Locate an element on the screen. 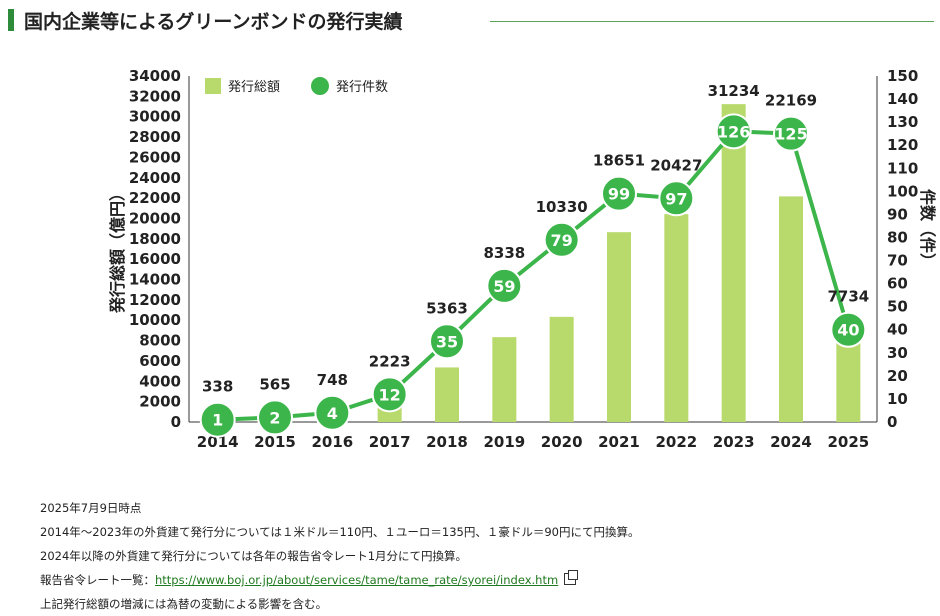 The width and height of the screenshot is (940, 616). bar-value-label: 31234 is located at coordinates (734, 91).